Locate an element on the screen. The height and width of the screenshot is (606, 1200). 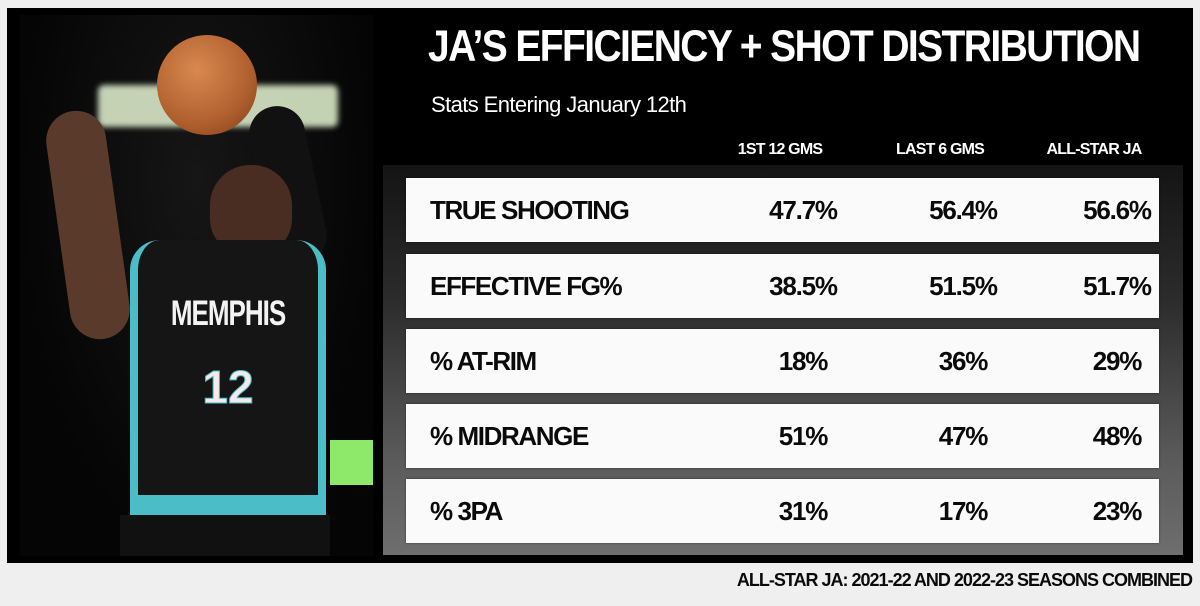
player-jersey: MEMPHIS 12 is located at coordinates (228, 380).